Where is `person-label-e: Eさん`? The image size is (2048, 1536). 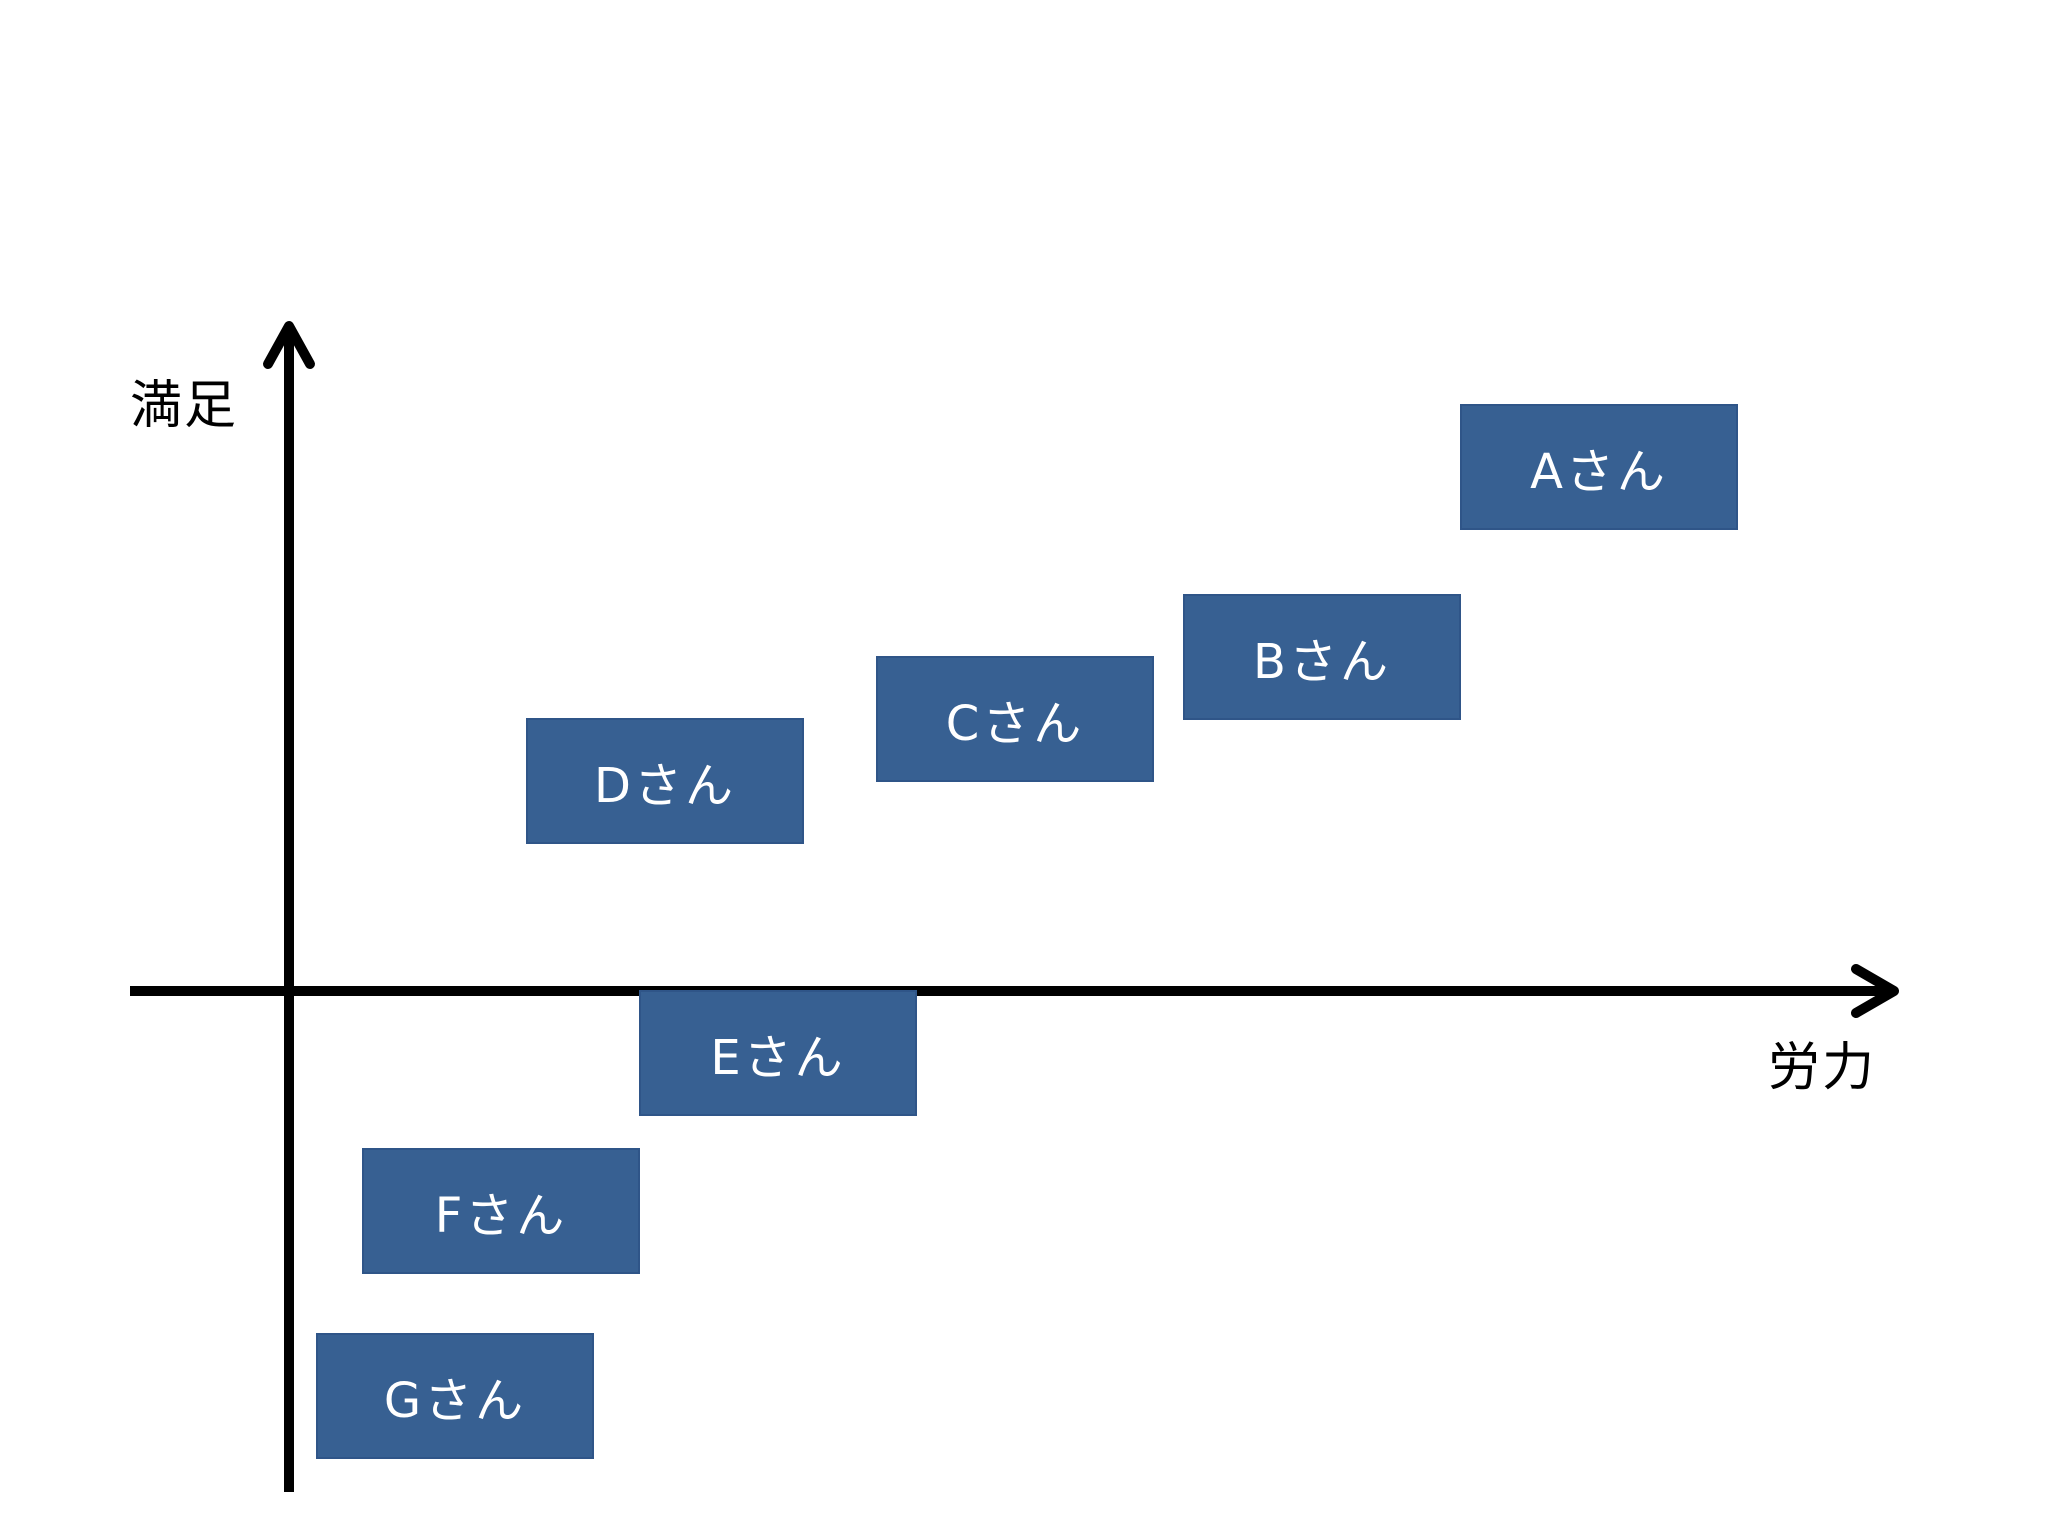 person-label-e: Eさん is located at coordinates (778, 1058).